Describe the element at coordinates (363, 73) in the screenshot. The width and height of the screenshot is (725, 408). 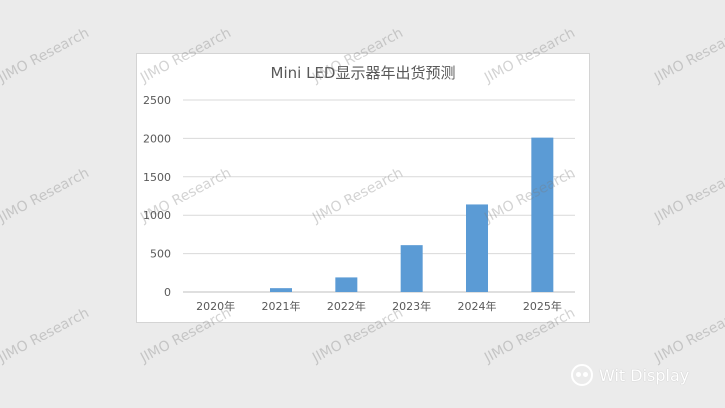
I see `chart-title: Mini LED显示器年出货预测` at that location.